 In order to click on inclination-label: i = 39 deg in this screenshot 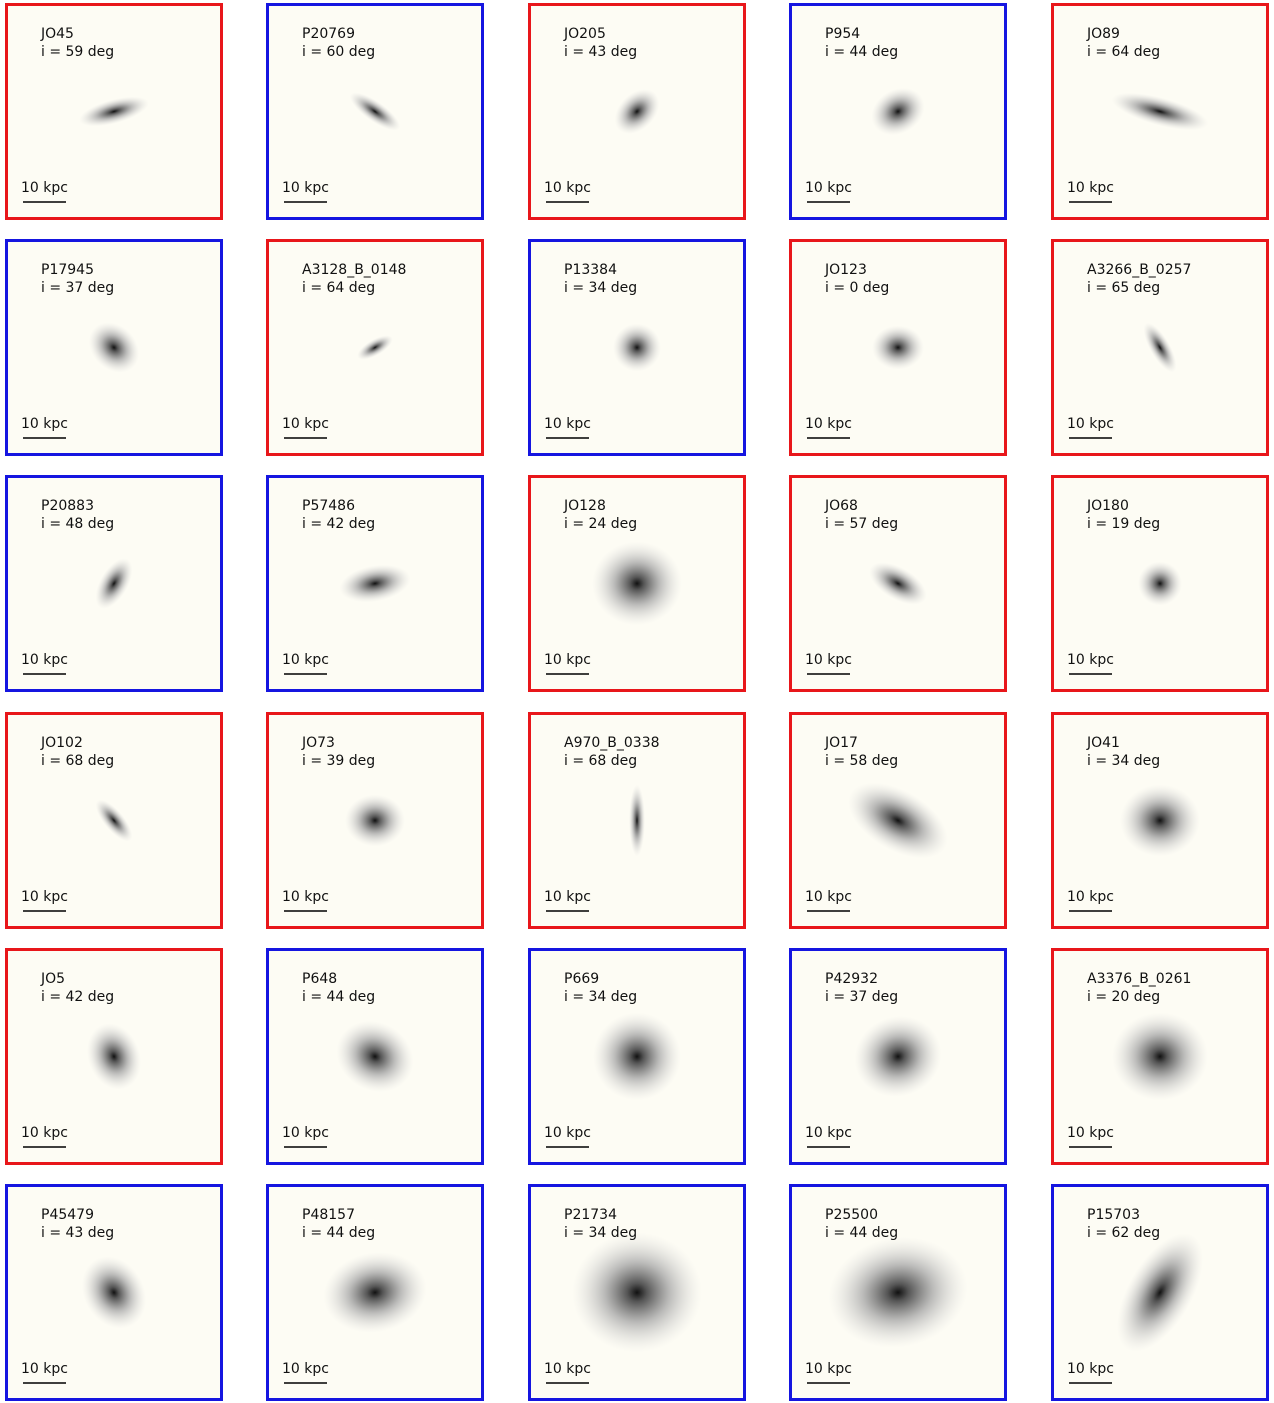, I will do `click(338, 761)`.